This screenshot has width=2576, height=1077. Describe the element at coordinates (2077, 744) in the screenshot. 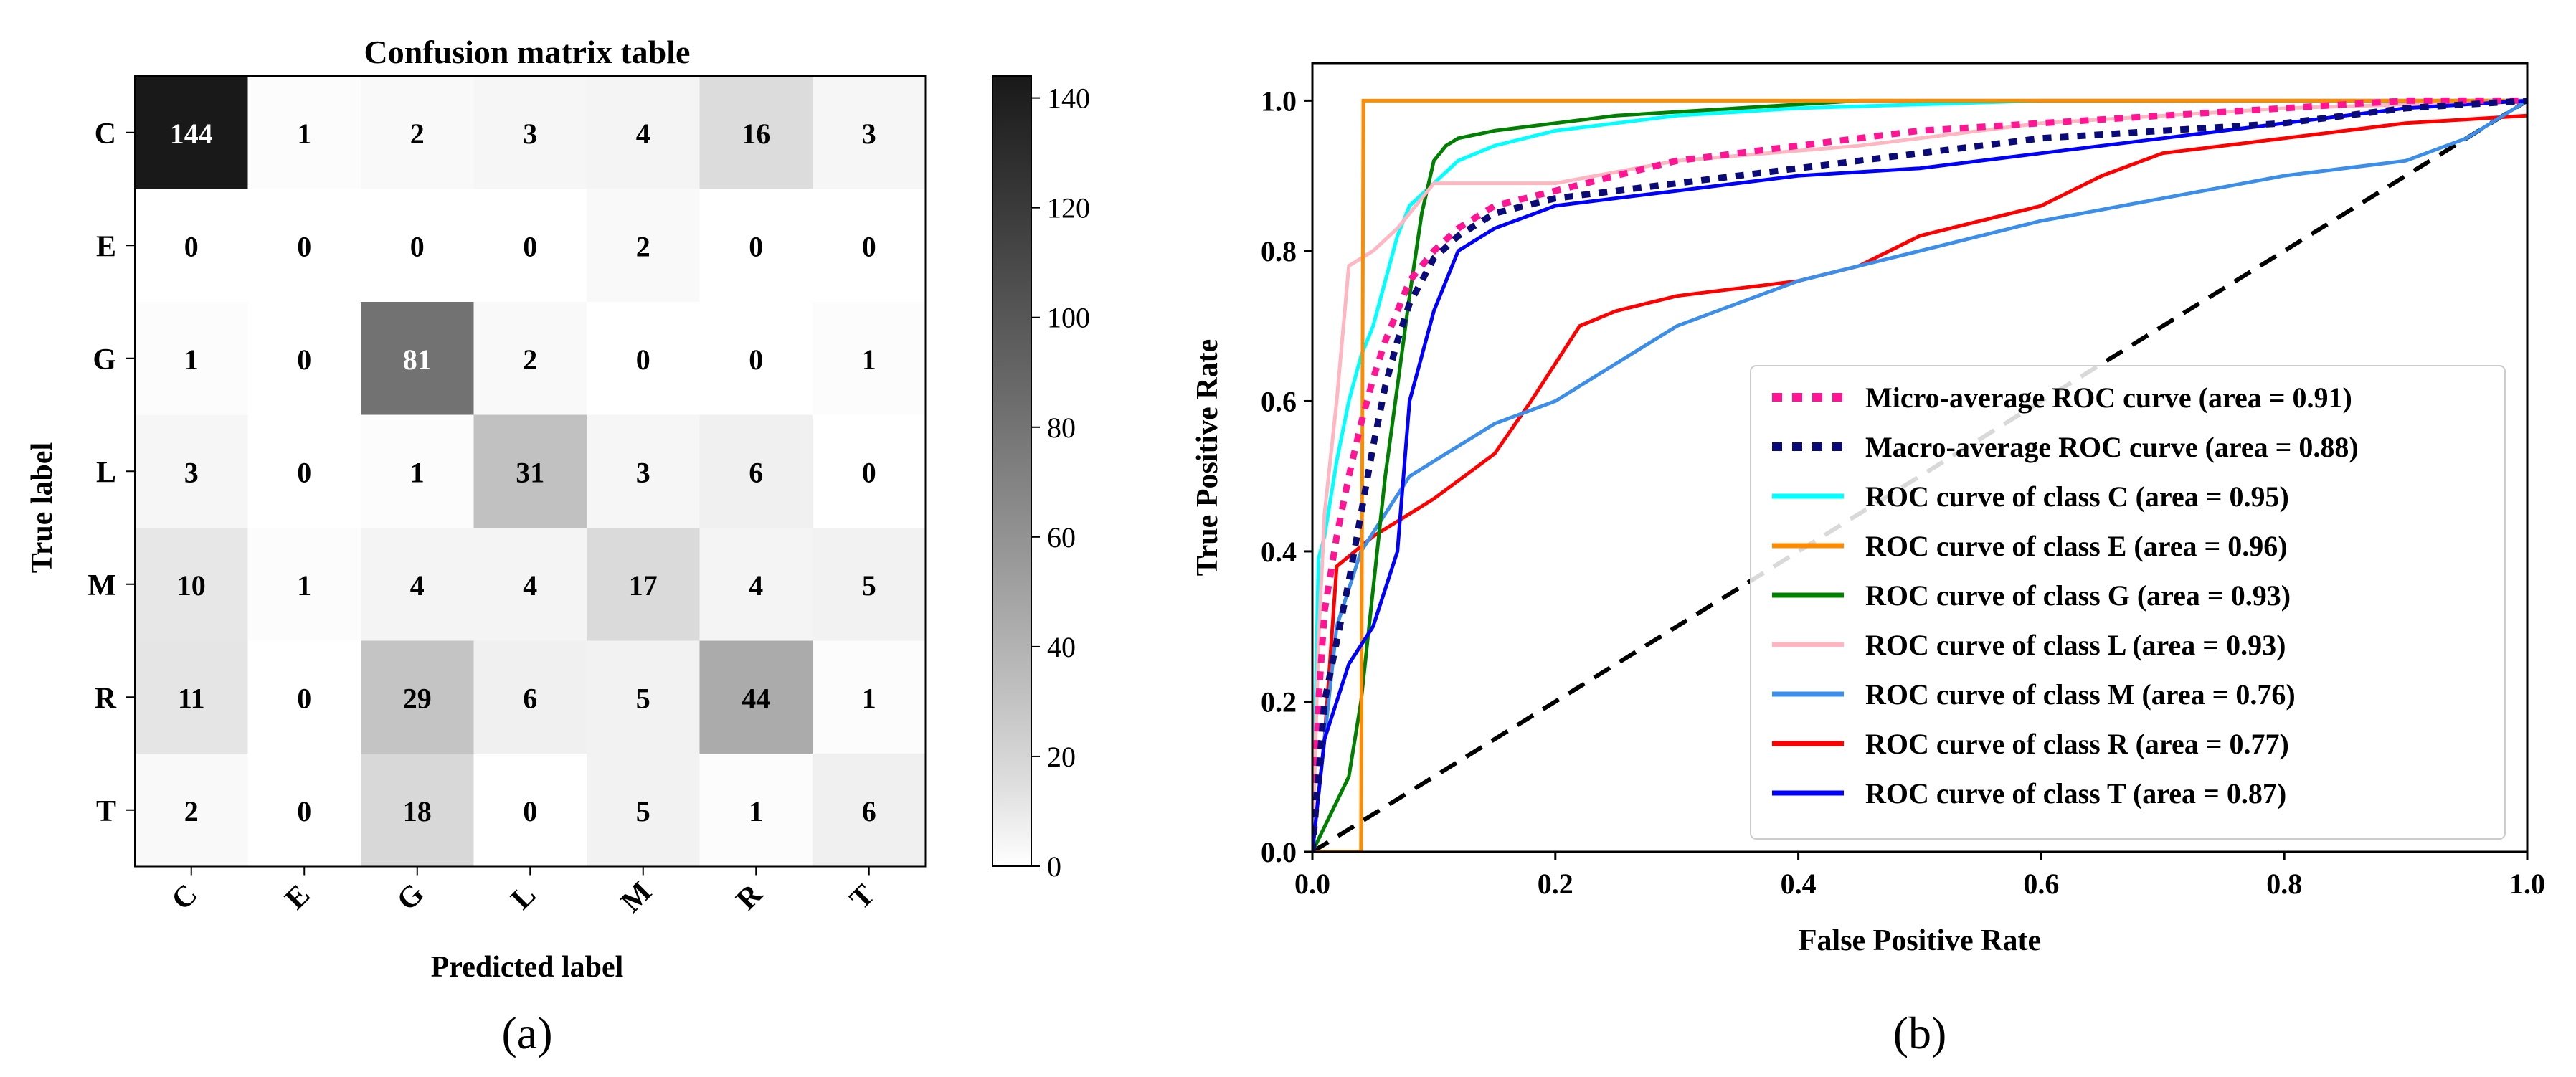

I see `legend-label: ROC curve of class R (area = 0.77)` at that location.